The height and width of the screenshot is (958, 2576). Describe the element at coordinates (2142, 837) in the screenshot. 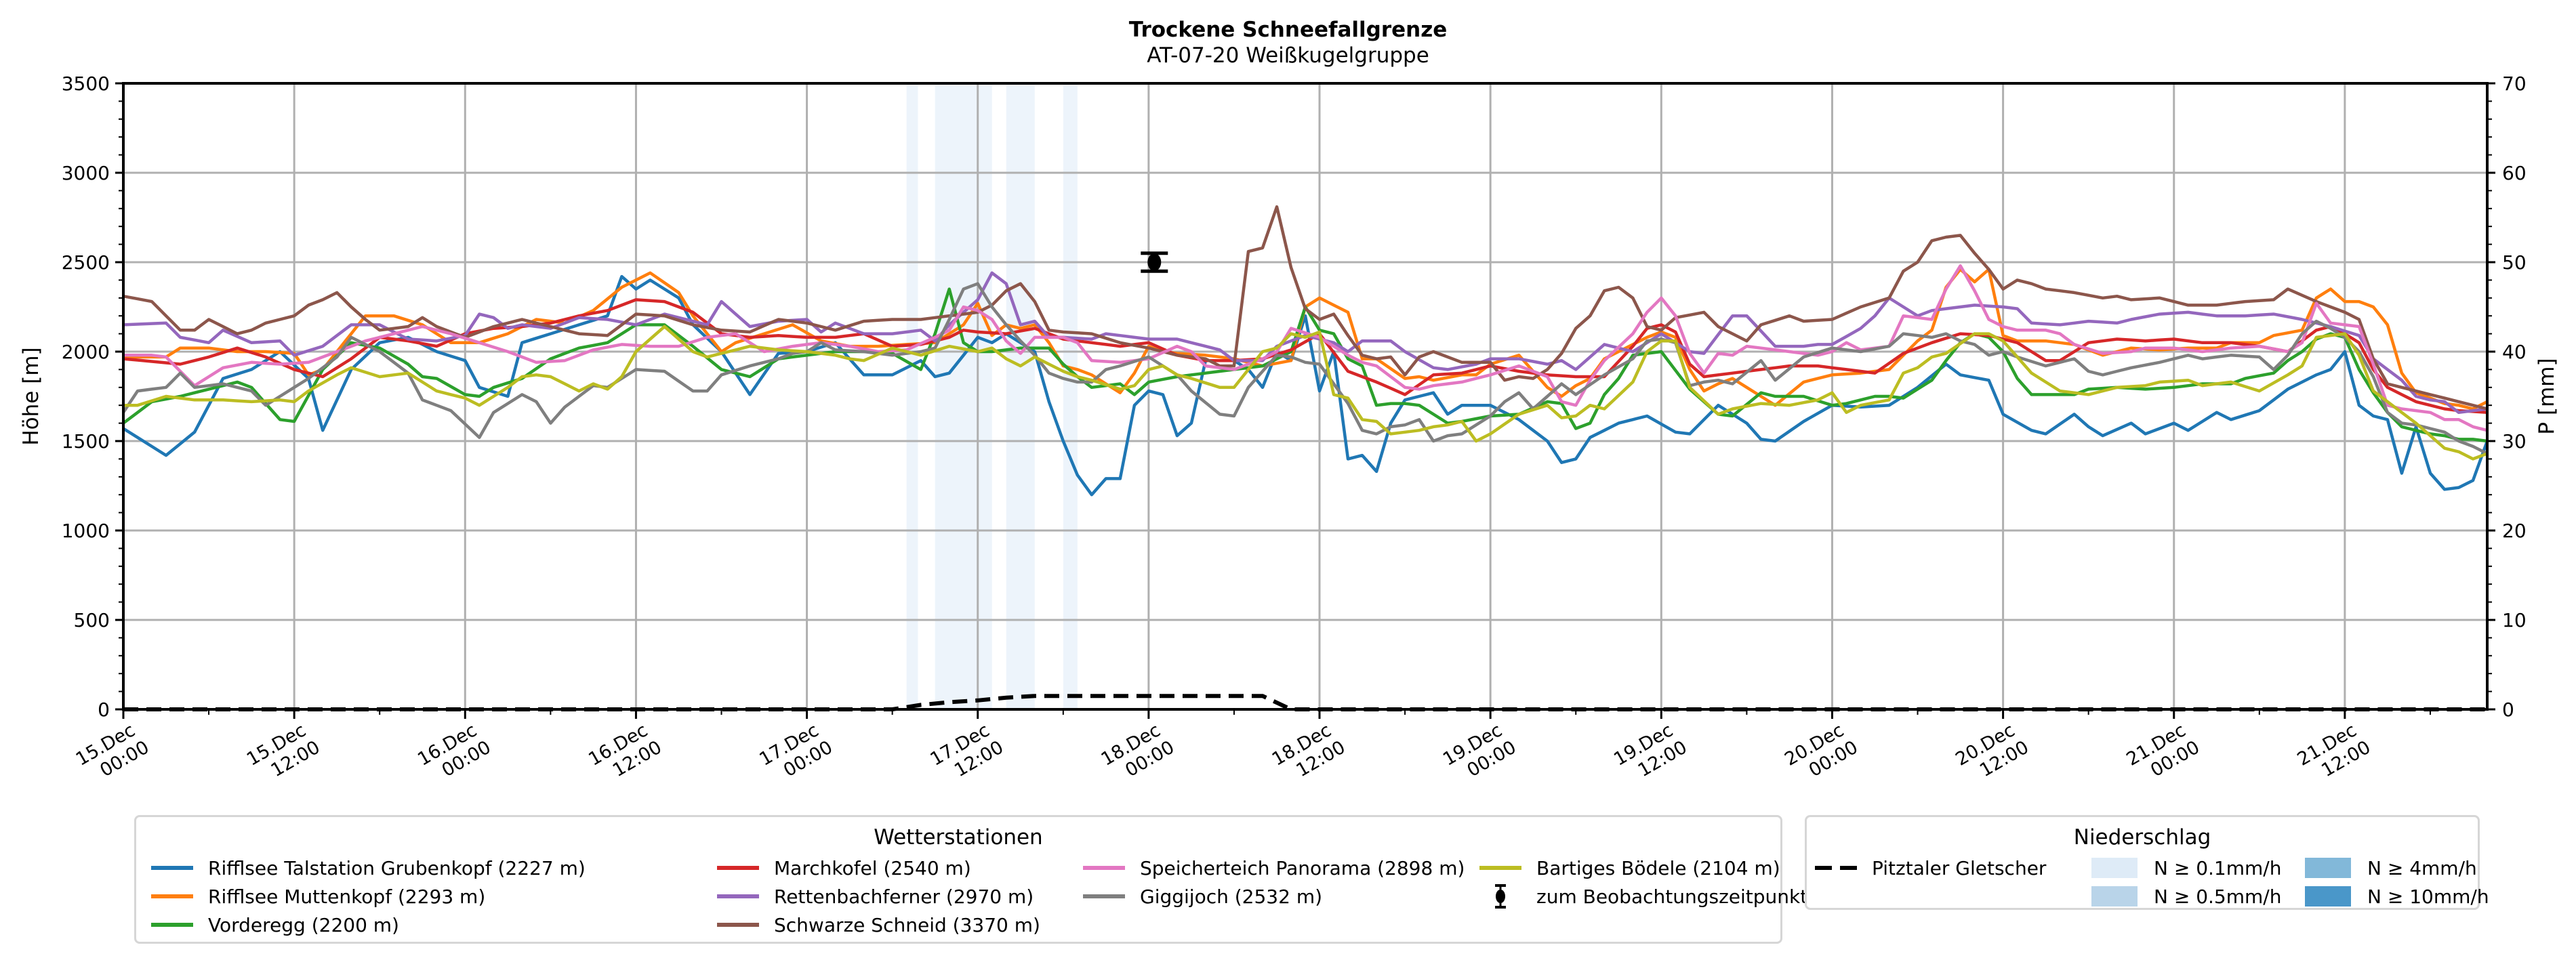

I see `precip-legend-title: Niederschlag` at that location.